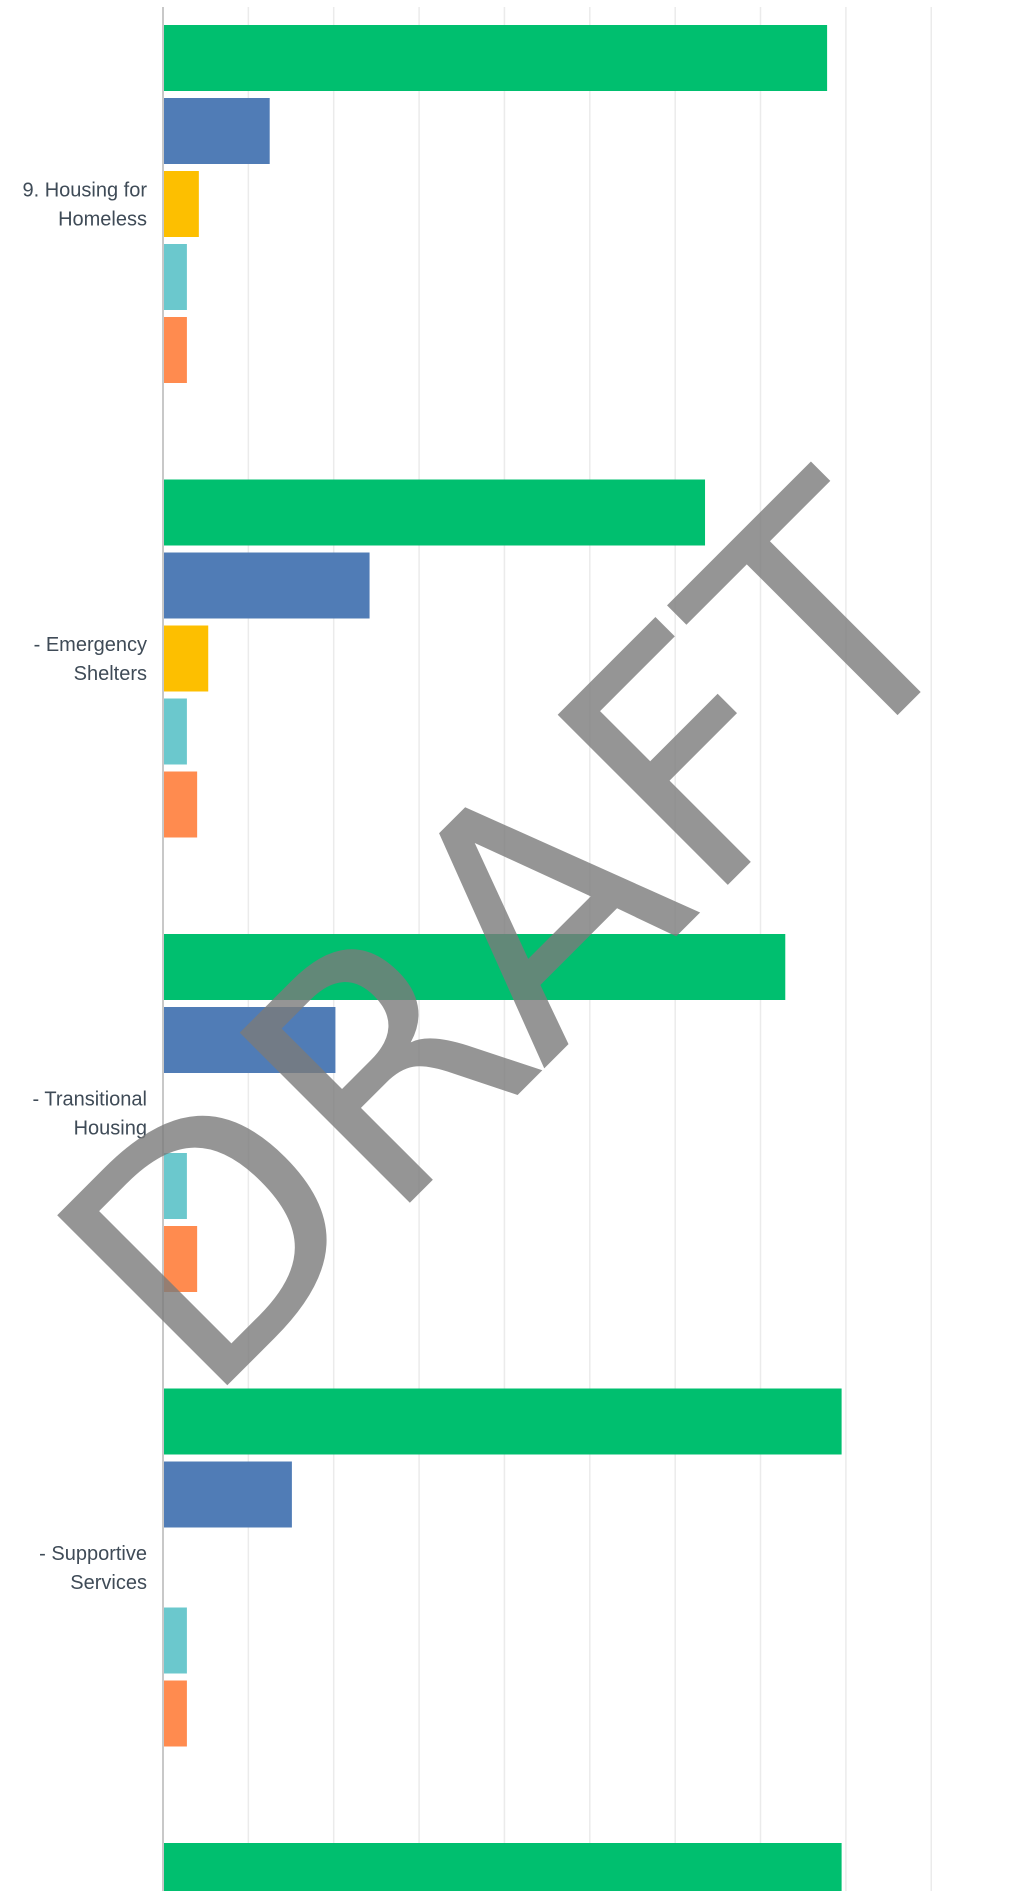  I want to click on bar-cat1-series1, so click(495, 58).